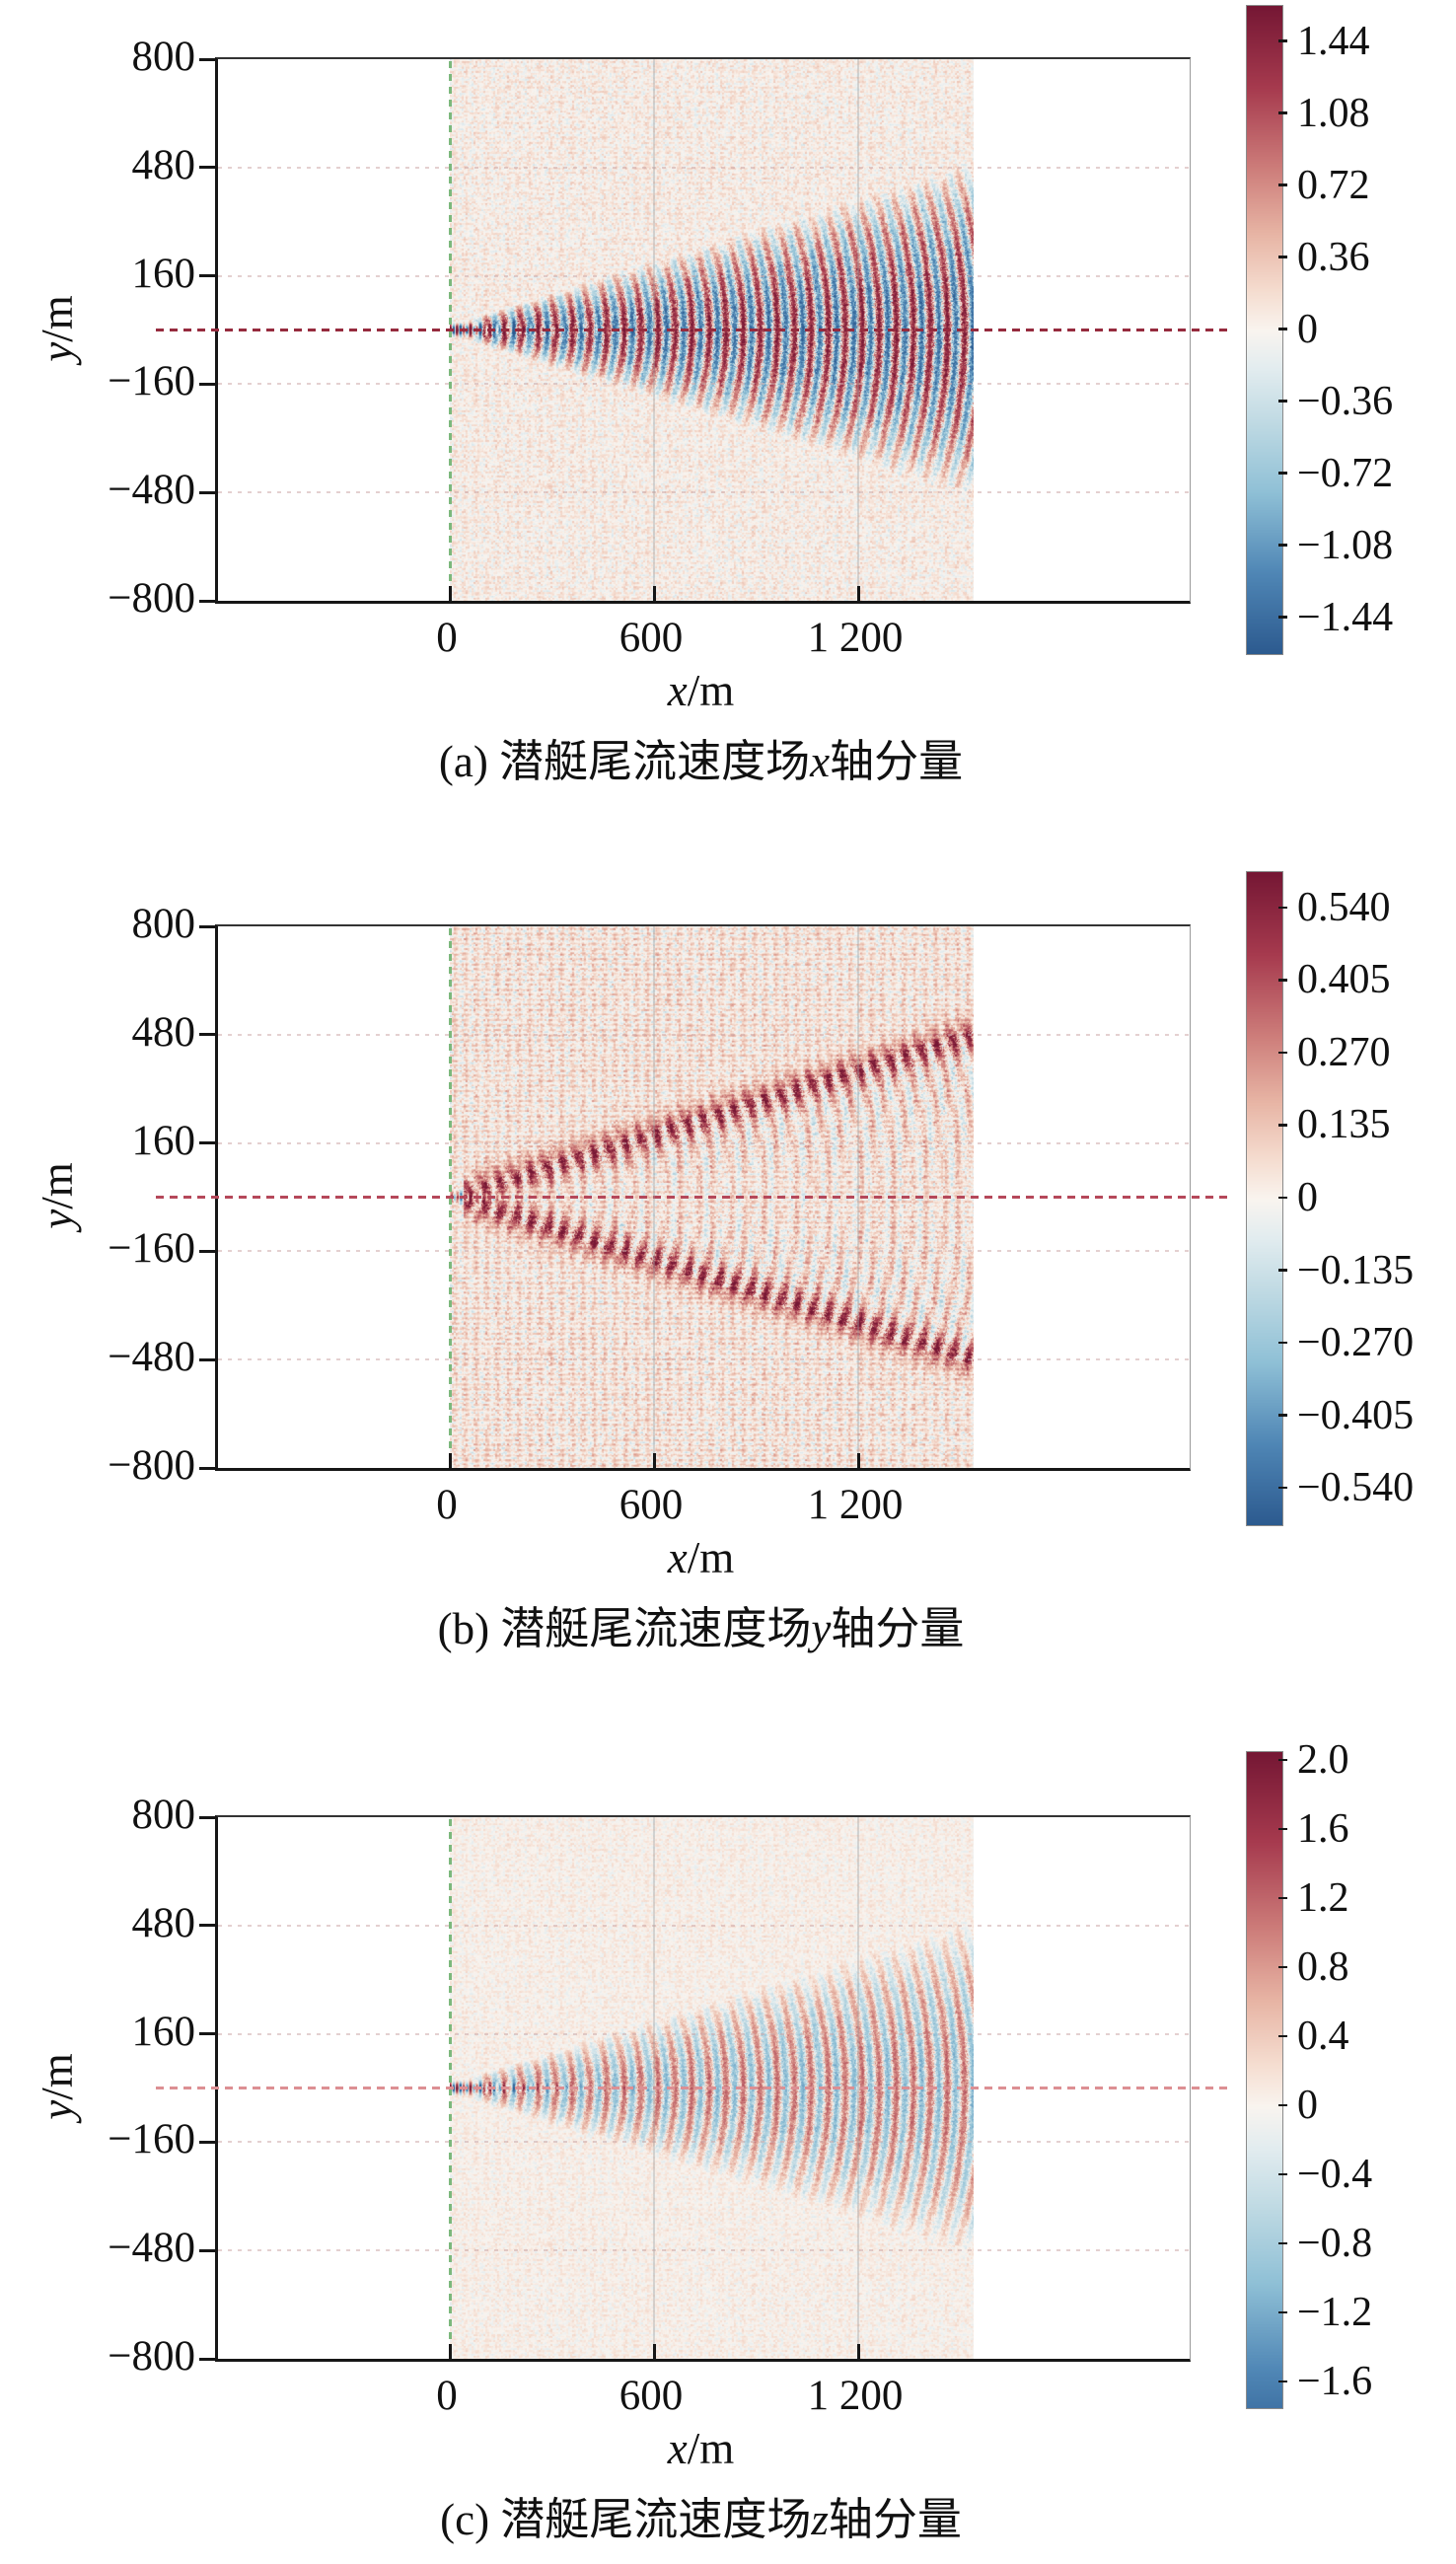  I want to click on colorbar-tick-label: 0.36, so click(1333, 257).